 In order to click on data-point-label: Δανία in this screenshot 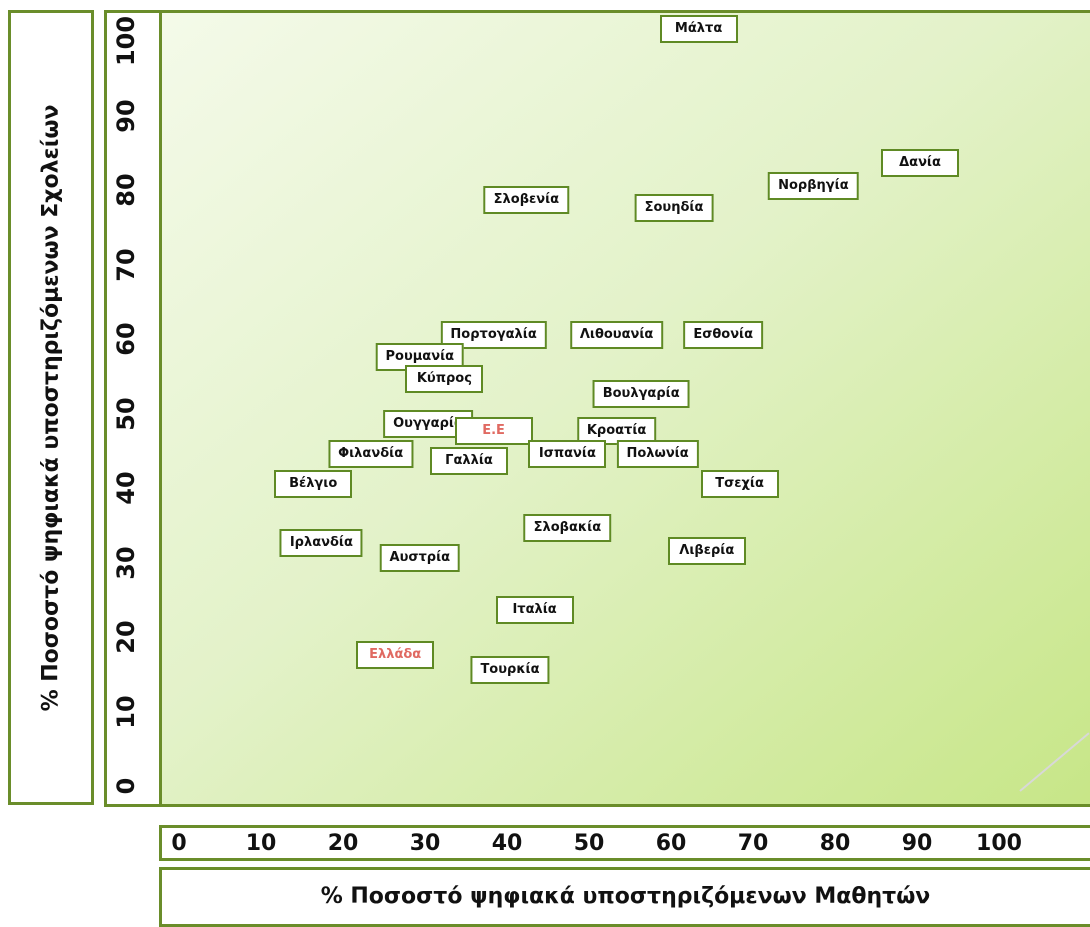, I will do `click(920, 163)`.